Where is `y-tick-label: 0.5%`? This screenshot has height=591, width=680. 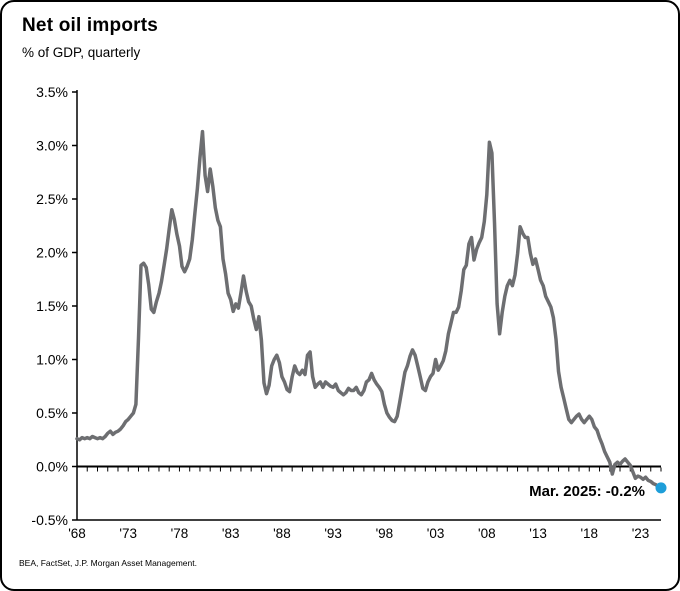 y-tick-label: 0.5% is located at coordinates (52, 413).